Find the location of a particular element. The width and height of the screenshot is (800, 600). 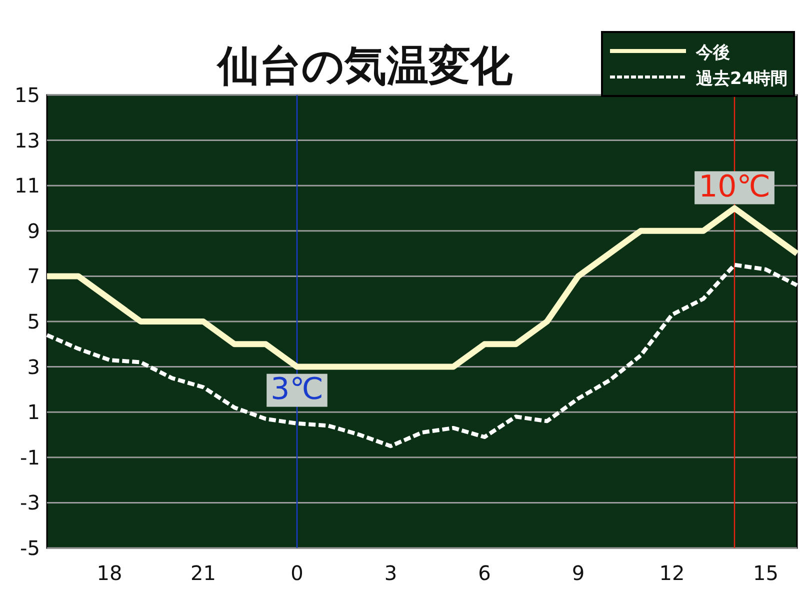

y-tick-label: 7 is located at coordinates (33, 276).